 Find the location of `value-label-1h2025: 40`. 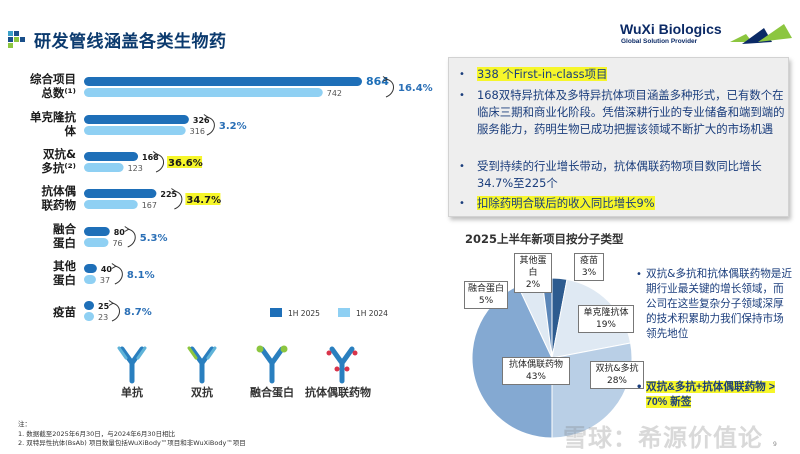

value-label-1h2025: 40 is located at coordinates (107, 269).